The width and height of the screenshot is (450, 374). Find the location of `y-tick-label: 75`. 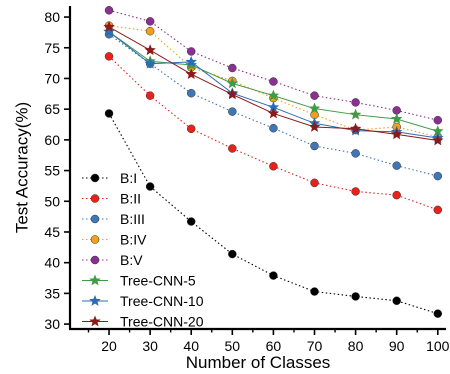

y-tick-label: 75 is located at coordinates (52, 48).